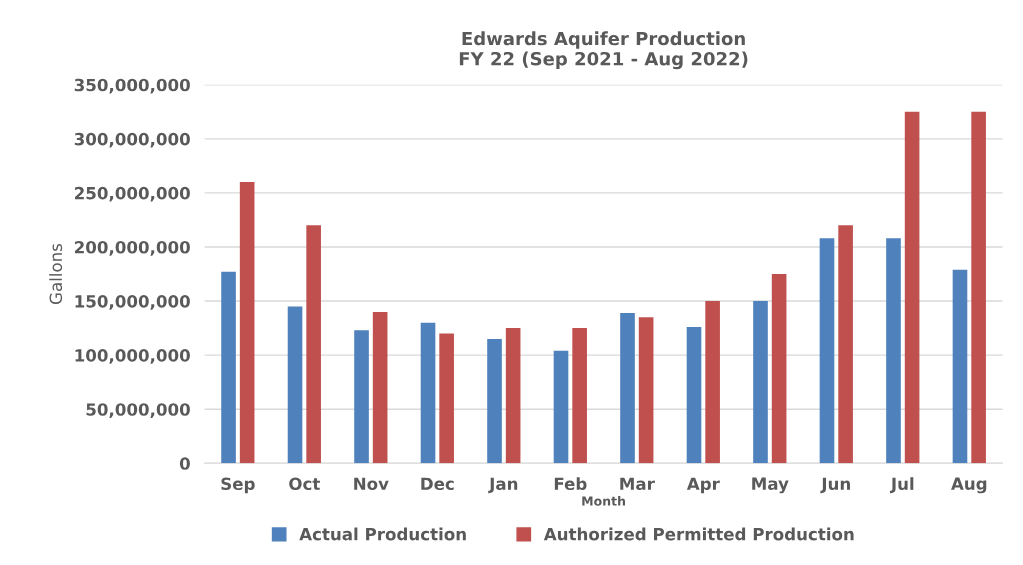  What do you see at coordinates (437, 484) in the screenshot?
I see `x-tick-label: Dec` at bounding box center [437, 484].